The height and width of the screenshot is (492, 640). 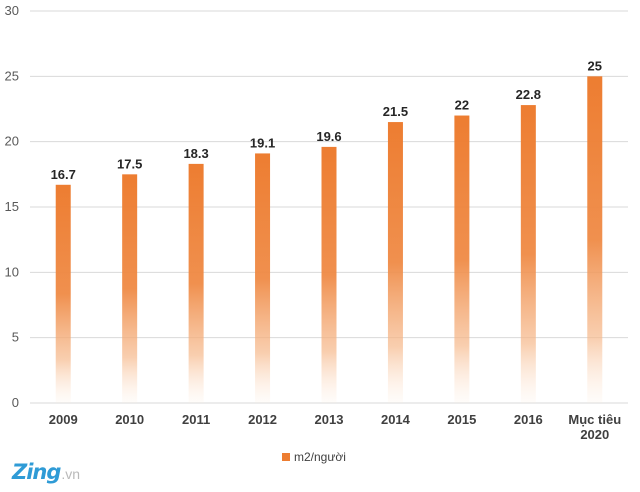 I want to click on x-category-label: 2014, so click(x=396, y=419).